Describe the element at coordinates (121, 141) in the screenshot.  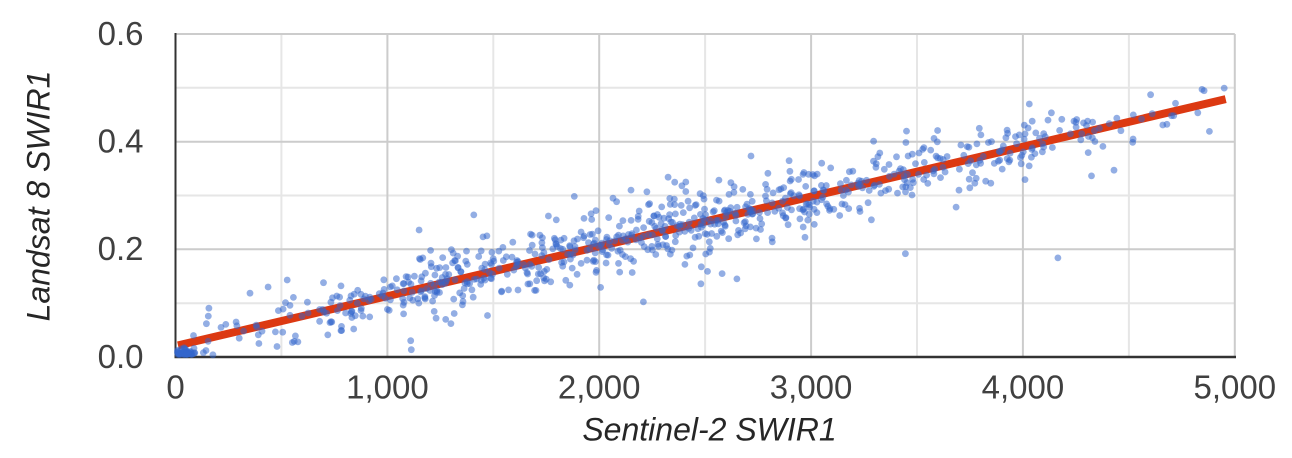
I see `svg-text: 0.4` at that location.